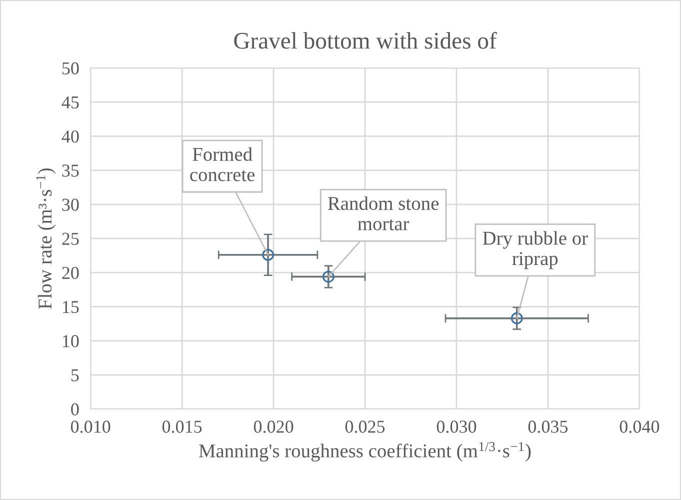  What do you see at coordinates (640, 426) in the screenshot?
I see `x-tick-label: 0.040` at bounding box center [640, 426].